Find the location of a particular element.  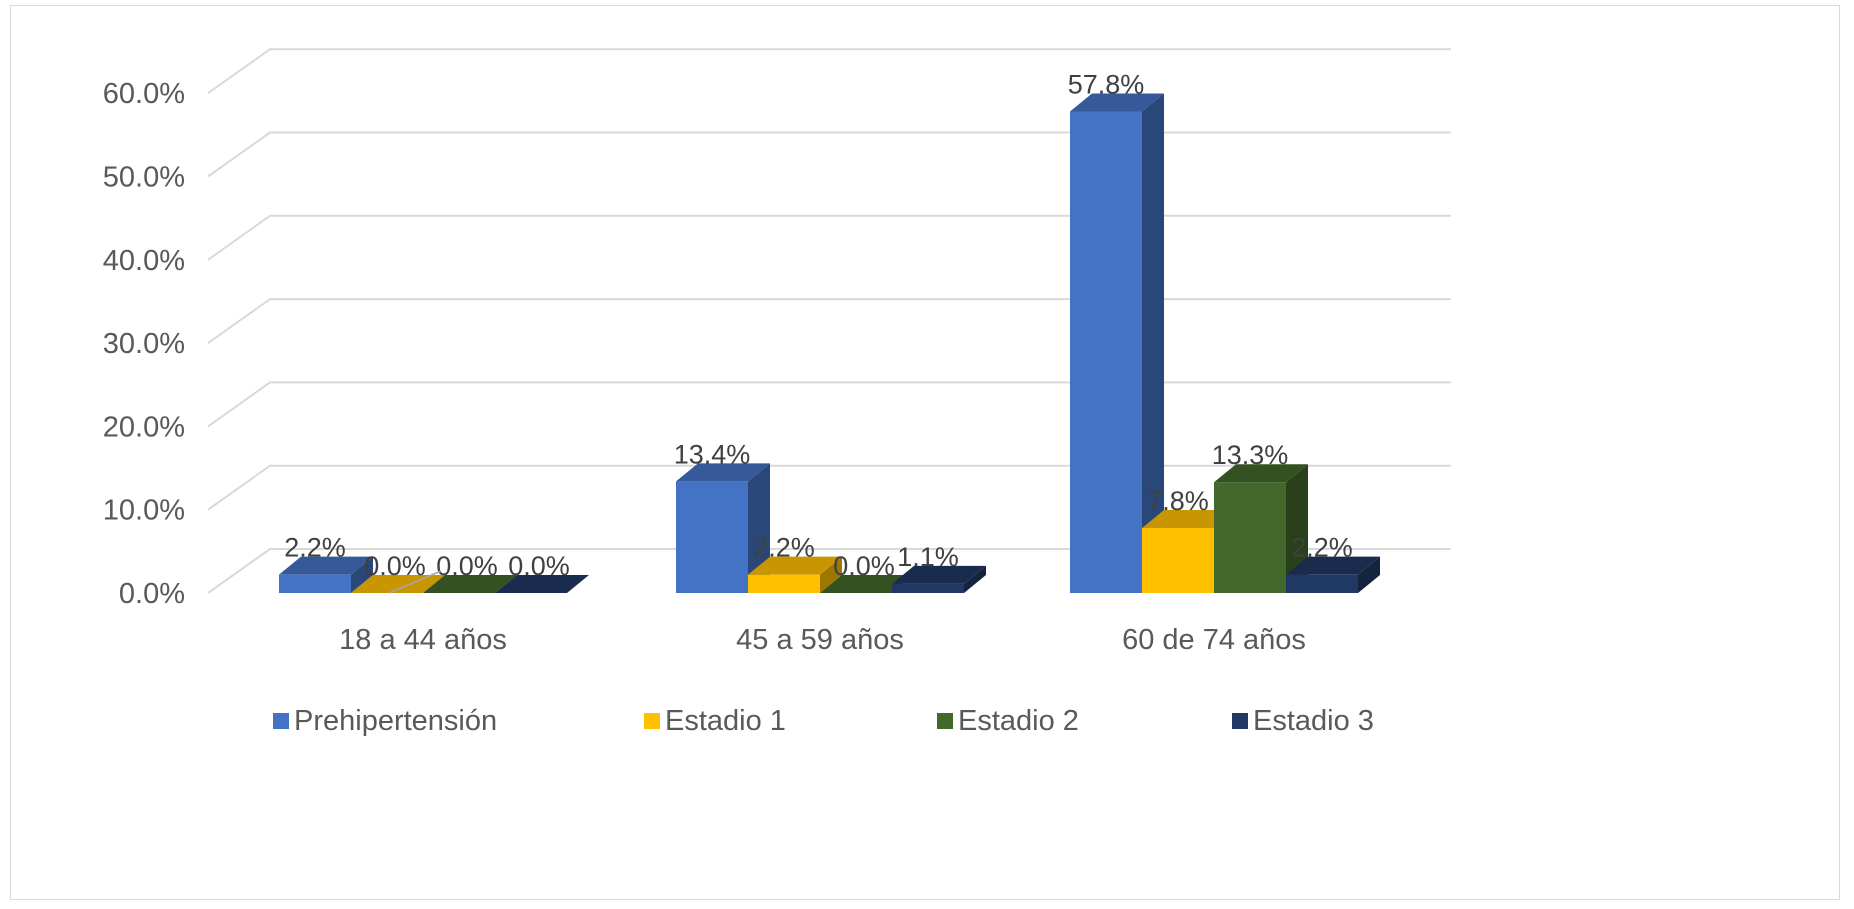

data-label: 1.1% is located at coordinates (928, 557).